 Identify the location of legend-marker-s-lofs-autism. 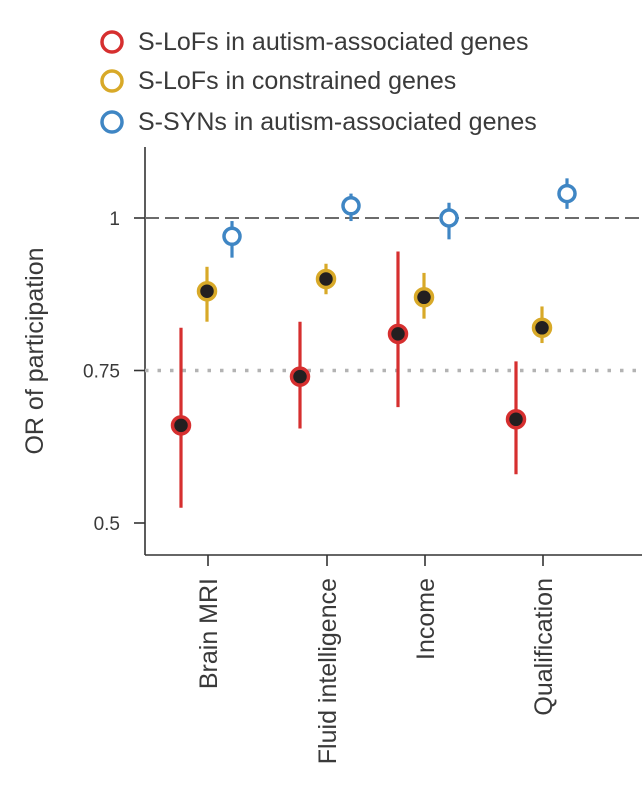
(112, 42).